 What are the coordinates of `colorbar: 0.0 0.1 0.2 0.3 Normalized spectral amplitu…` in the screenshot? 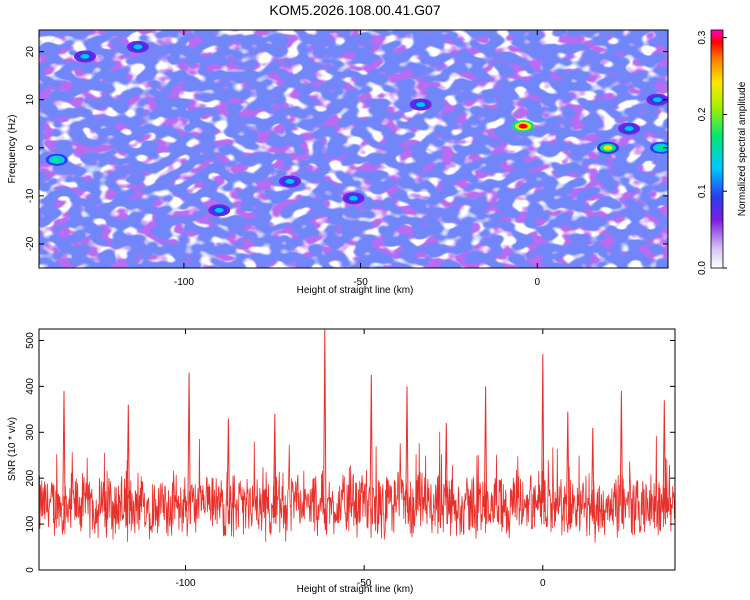 It's located at (722, 152).